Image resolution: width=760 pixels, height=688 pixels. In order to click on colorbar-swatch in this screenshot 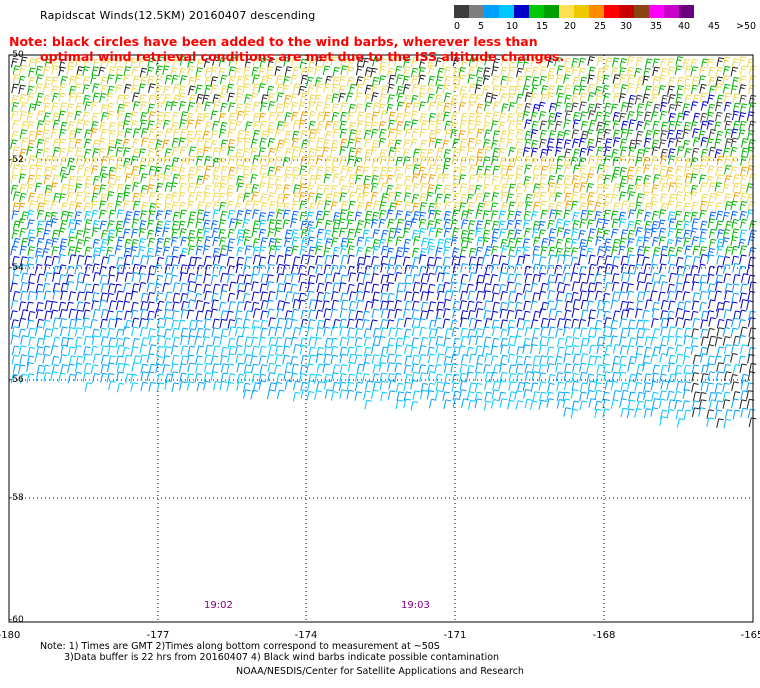, I will do `click(566, 11)`.